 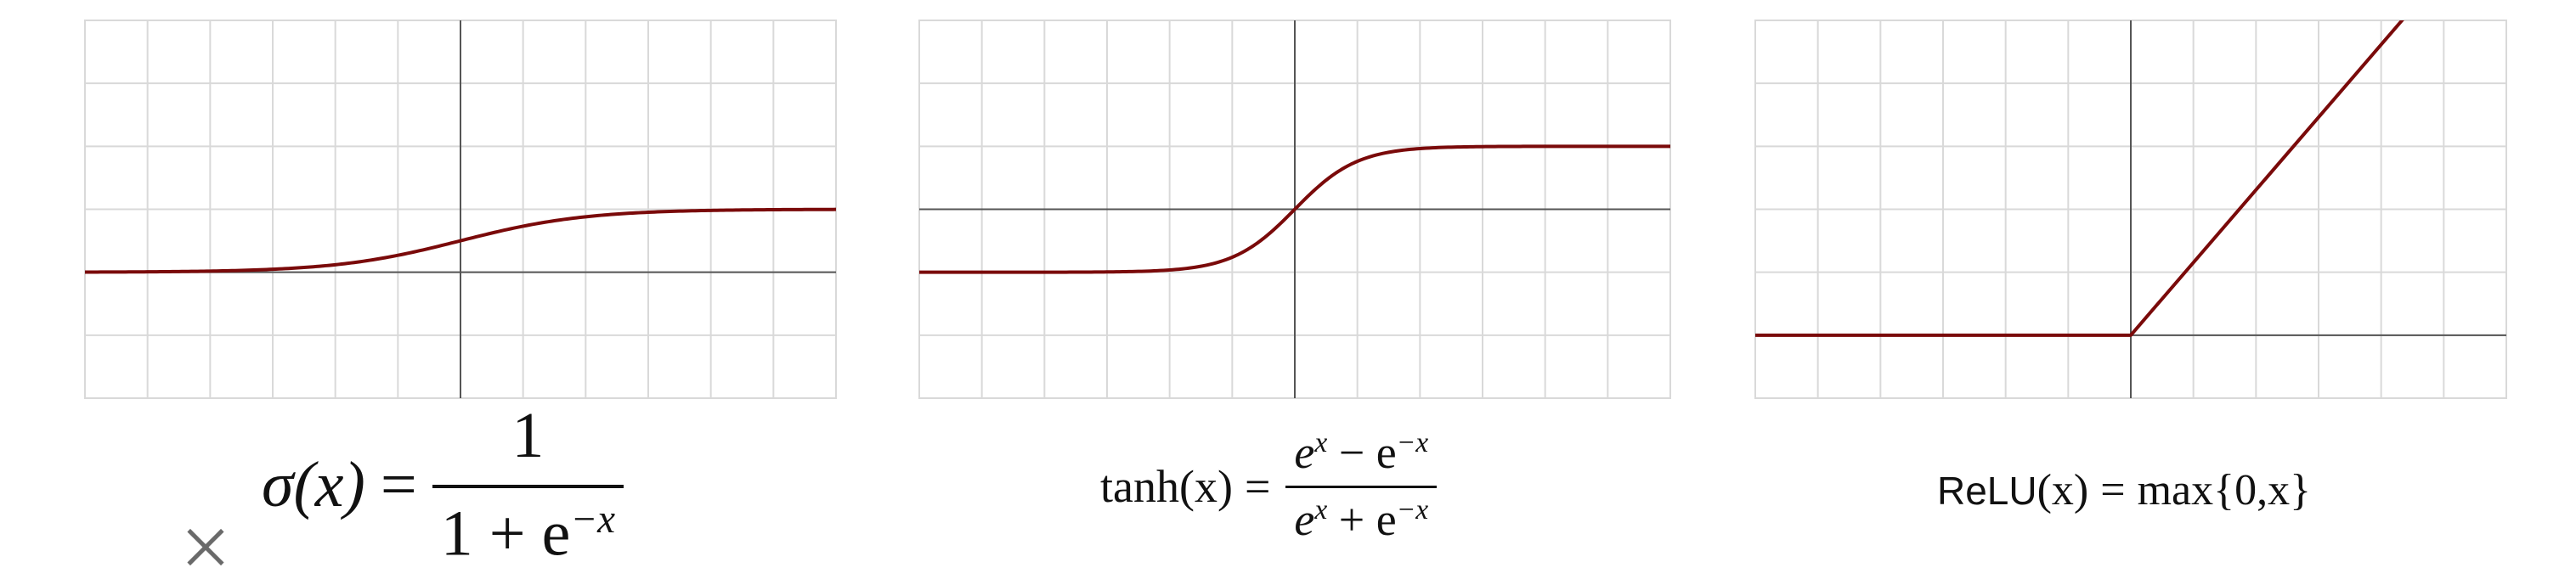 I want to click on sigmoid-formula: σ(x) = 1 1 + e−x, so click(x=443, y=485).